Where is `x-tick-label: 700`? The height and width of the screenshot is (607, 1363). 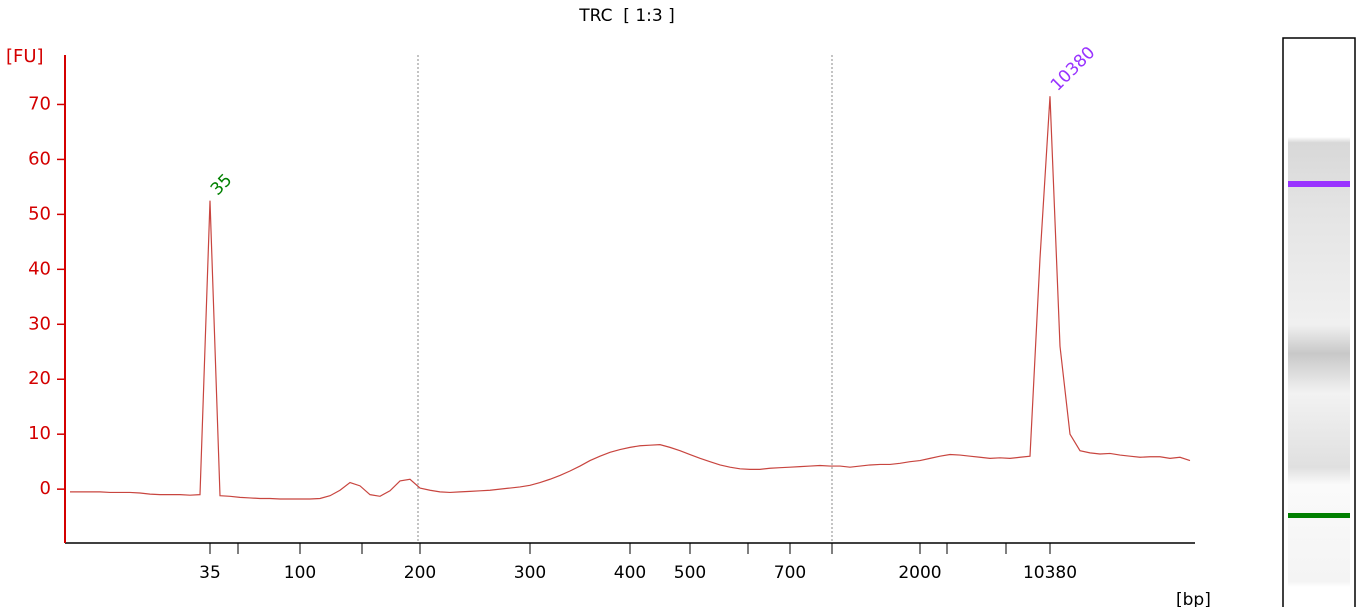 x-tick-label: 700 is located at coordinates (790, 573).